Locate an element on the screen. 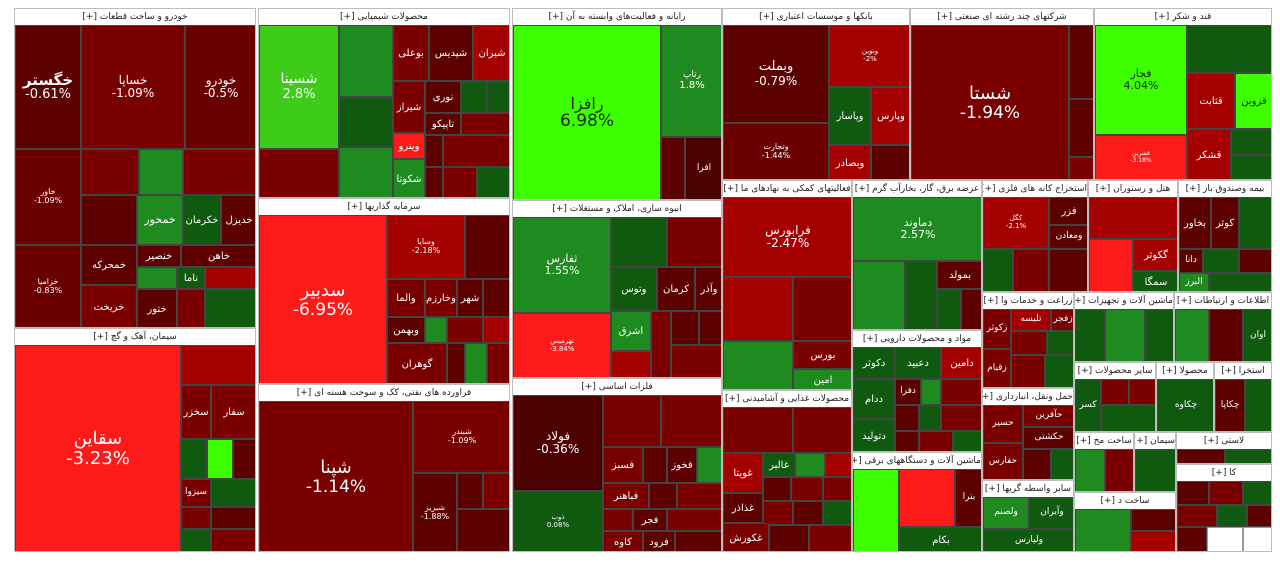 This screenshot has height=564, width=1280. sector-title: هتل و رستوران [+] is located at coordinates (1133, 189).